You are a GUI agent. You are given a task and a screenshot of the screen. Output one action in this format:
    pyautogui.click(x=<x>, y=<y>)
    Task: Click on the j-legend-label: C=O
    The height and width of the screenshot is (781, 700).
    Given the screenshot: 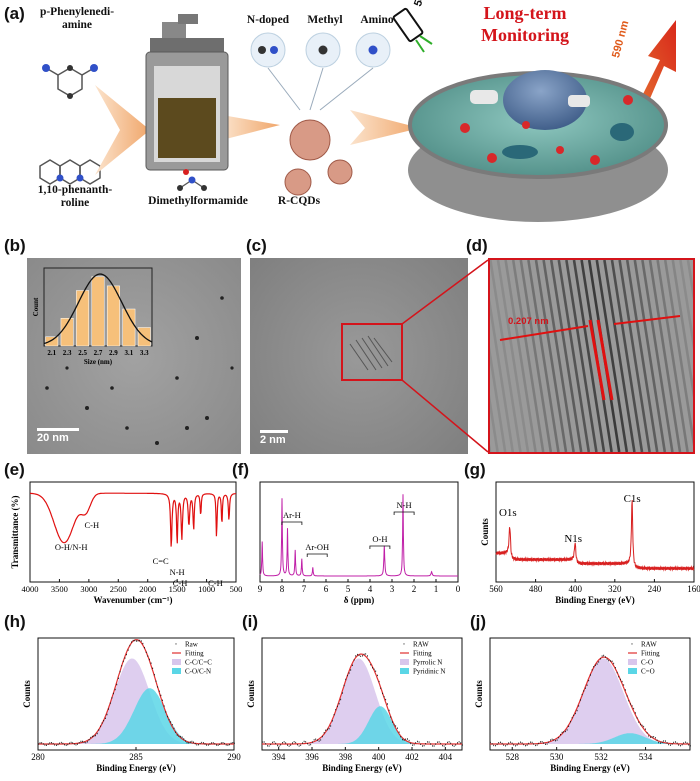 What is the action you would take?
    pyautogui.click(x=648, y=672)
    